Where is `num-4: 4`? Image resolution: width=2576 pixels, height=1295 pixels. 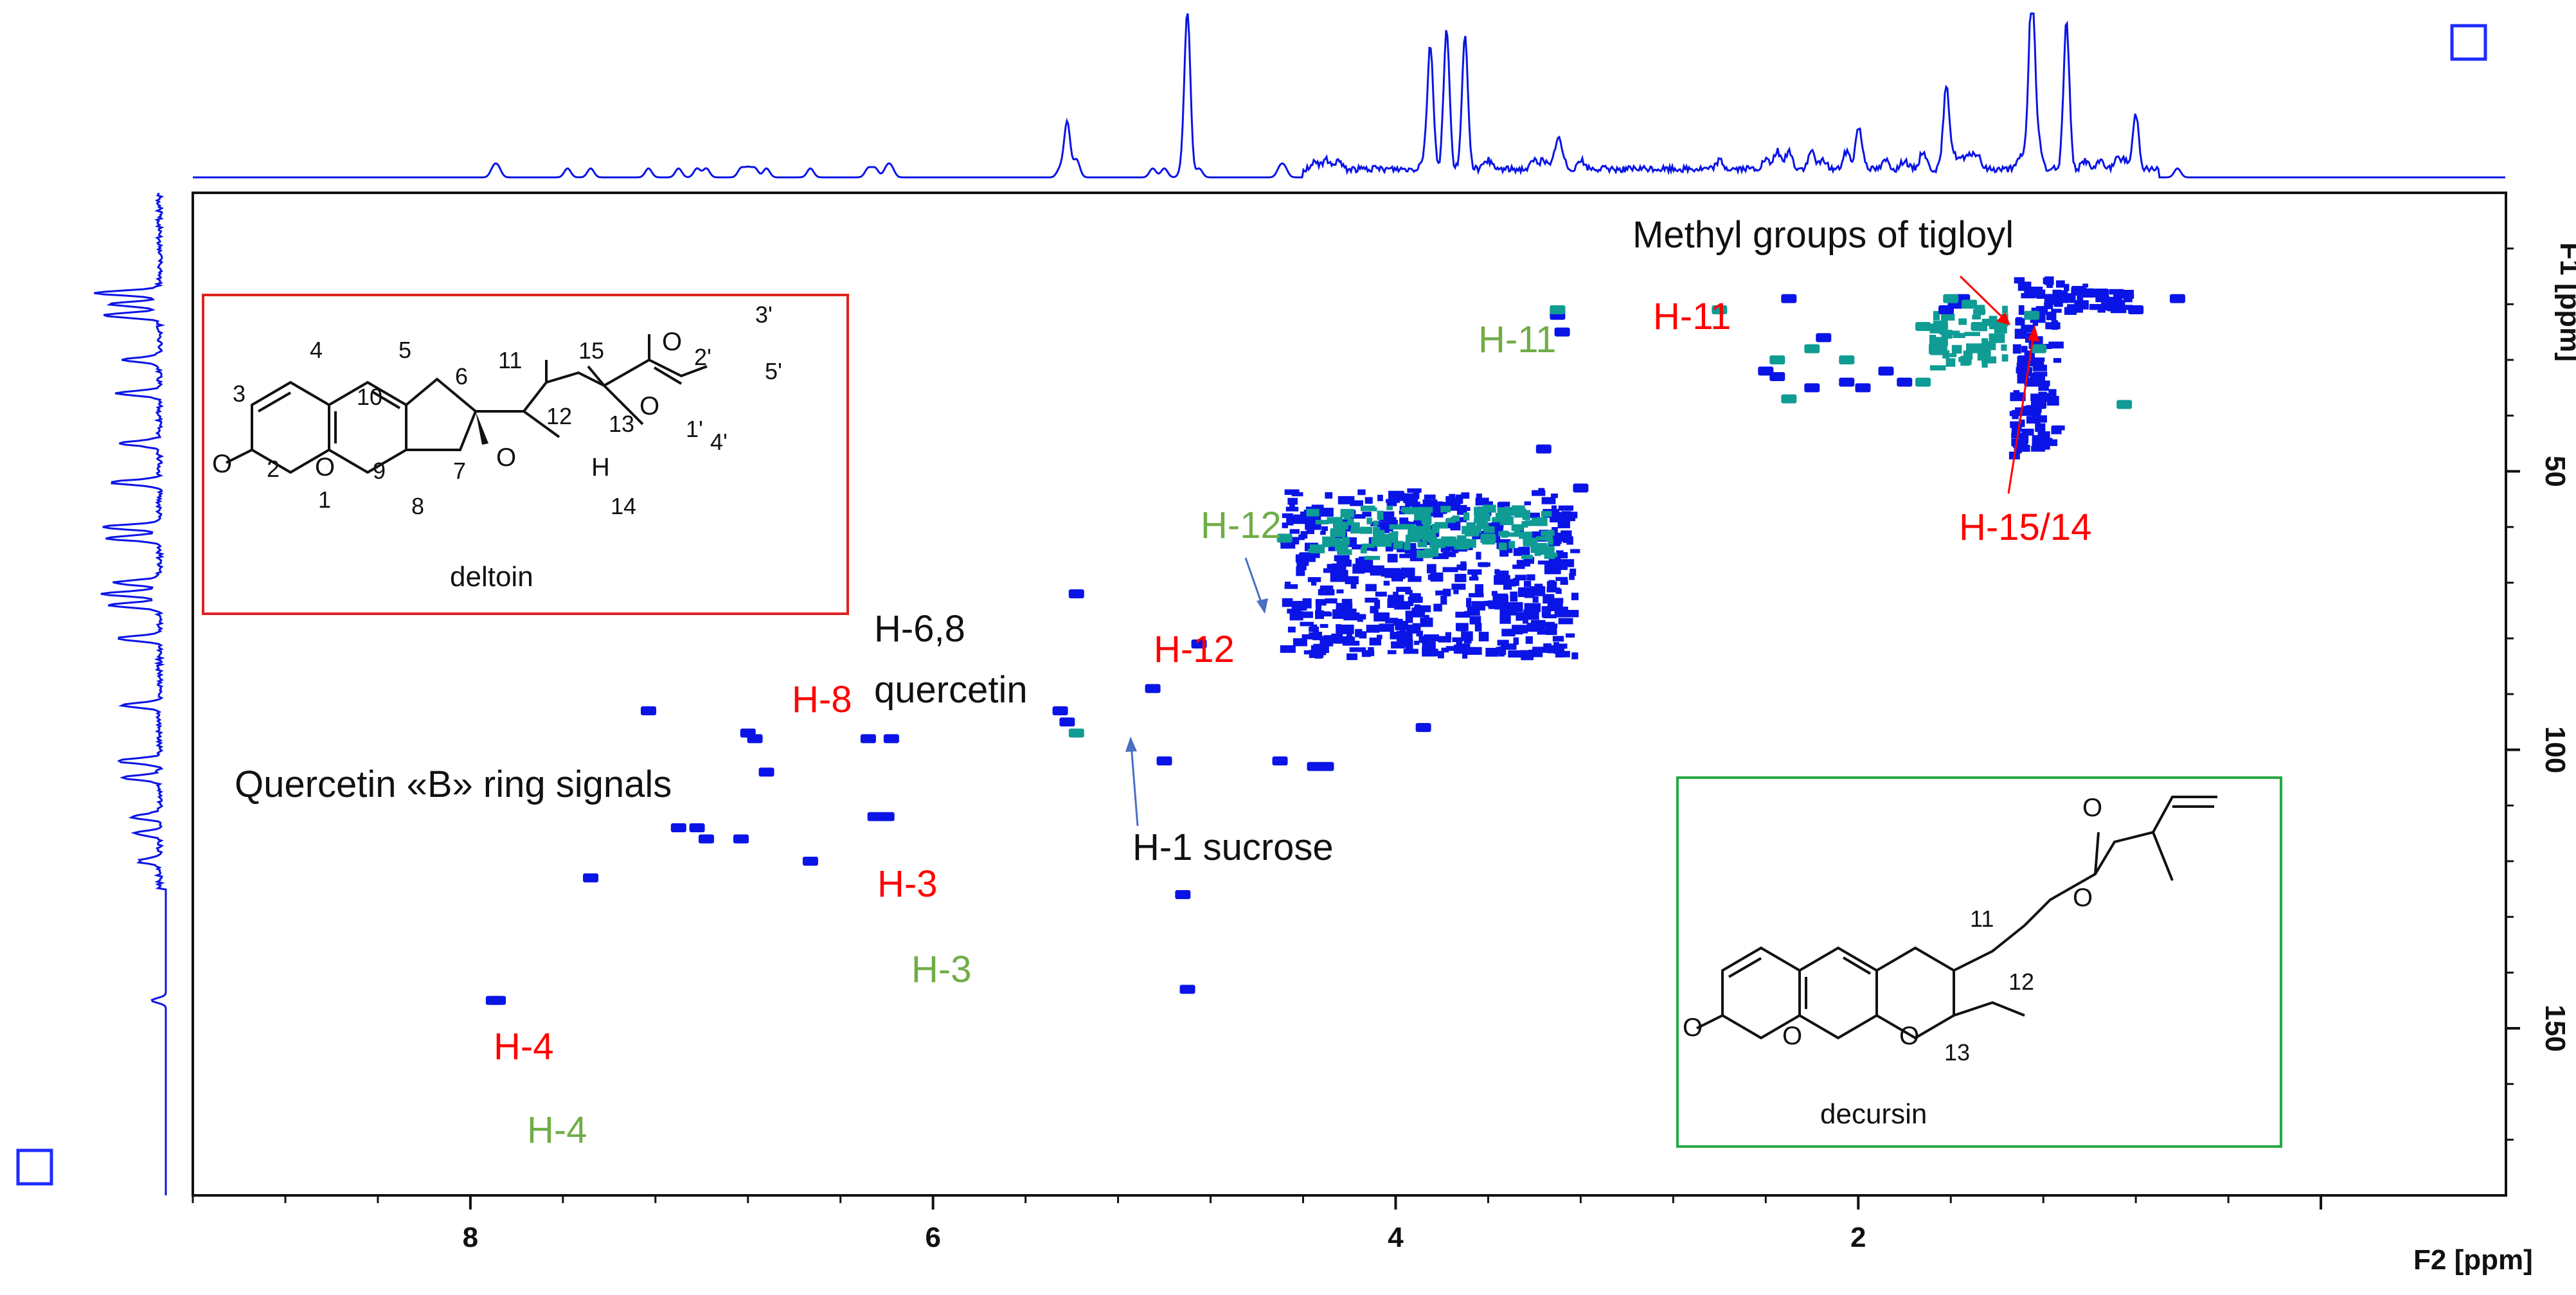
num-4: 4 is located at coordinates (316, 350).